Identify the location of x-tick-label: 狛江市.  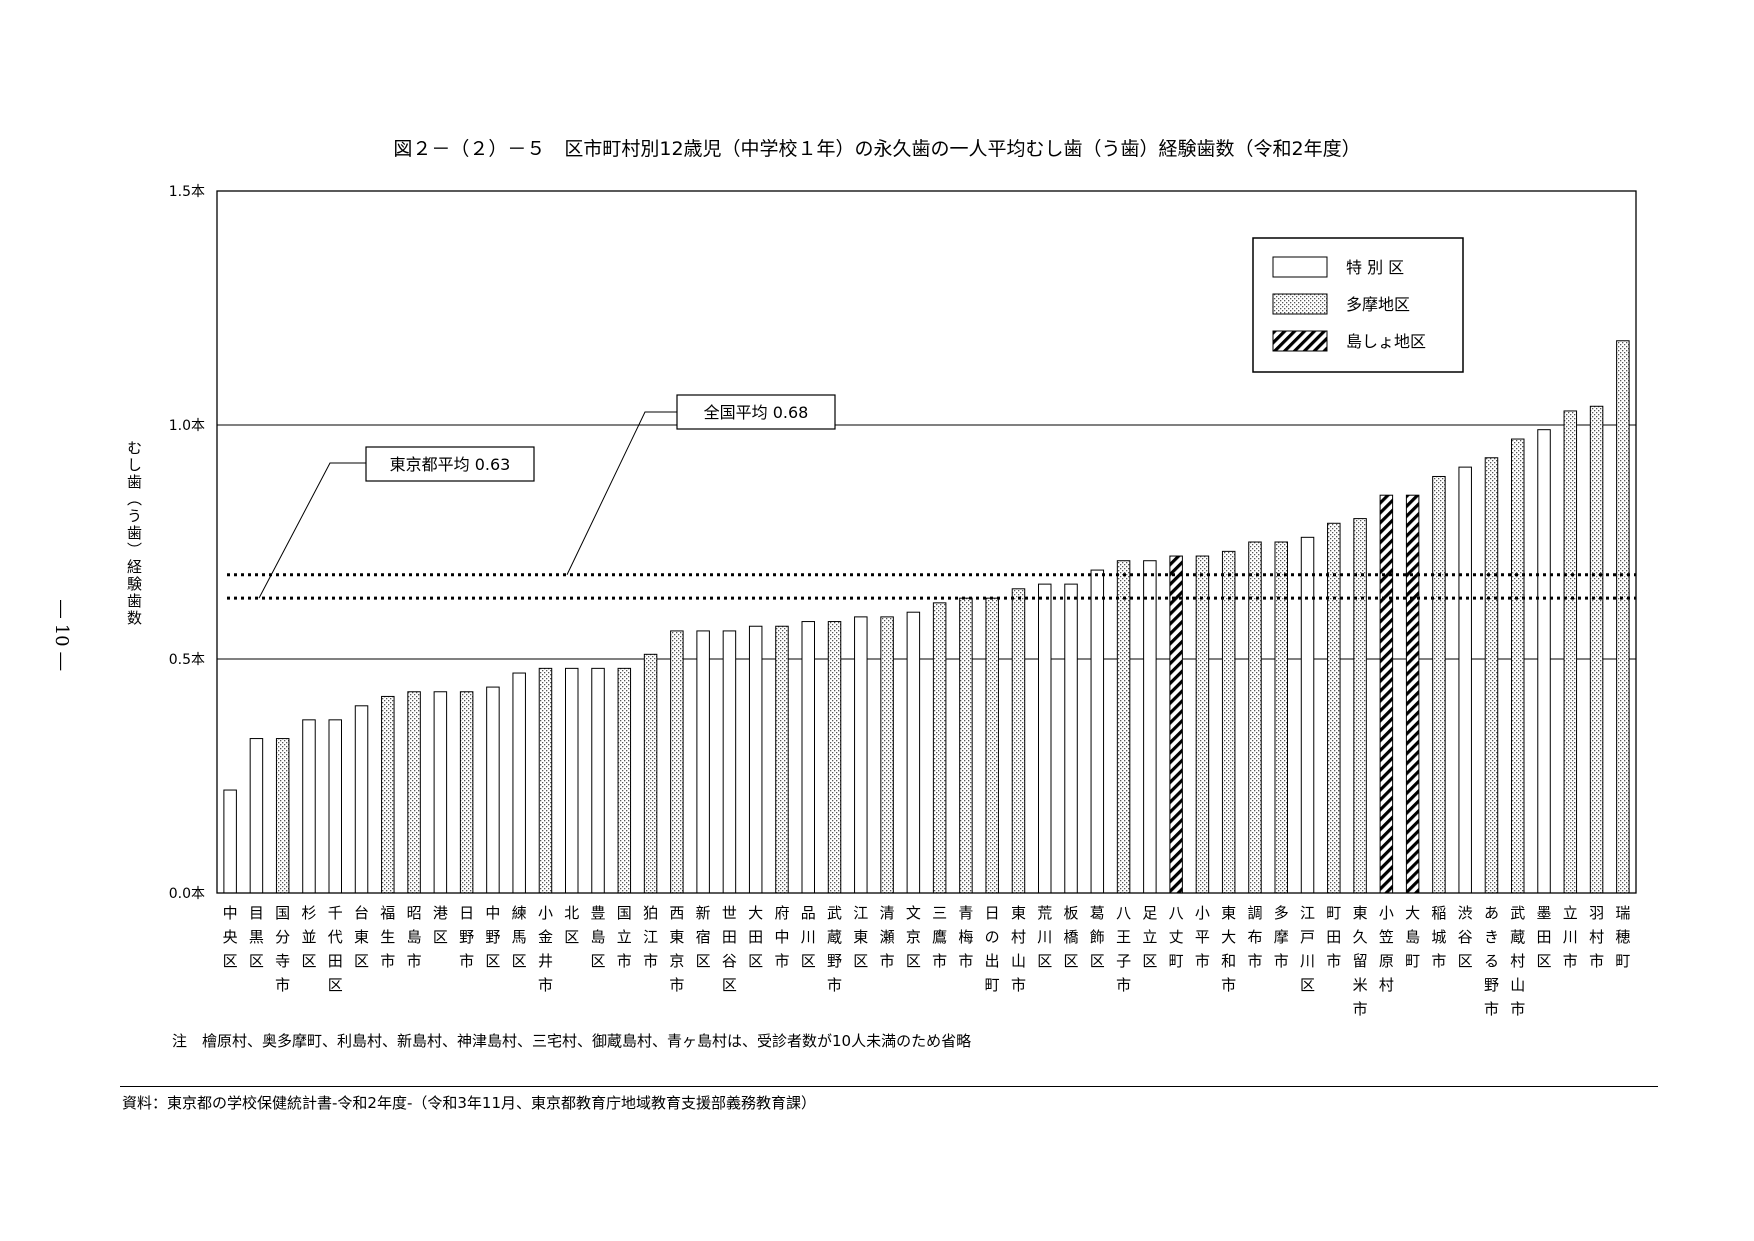
(650, 937).